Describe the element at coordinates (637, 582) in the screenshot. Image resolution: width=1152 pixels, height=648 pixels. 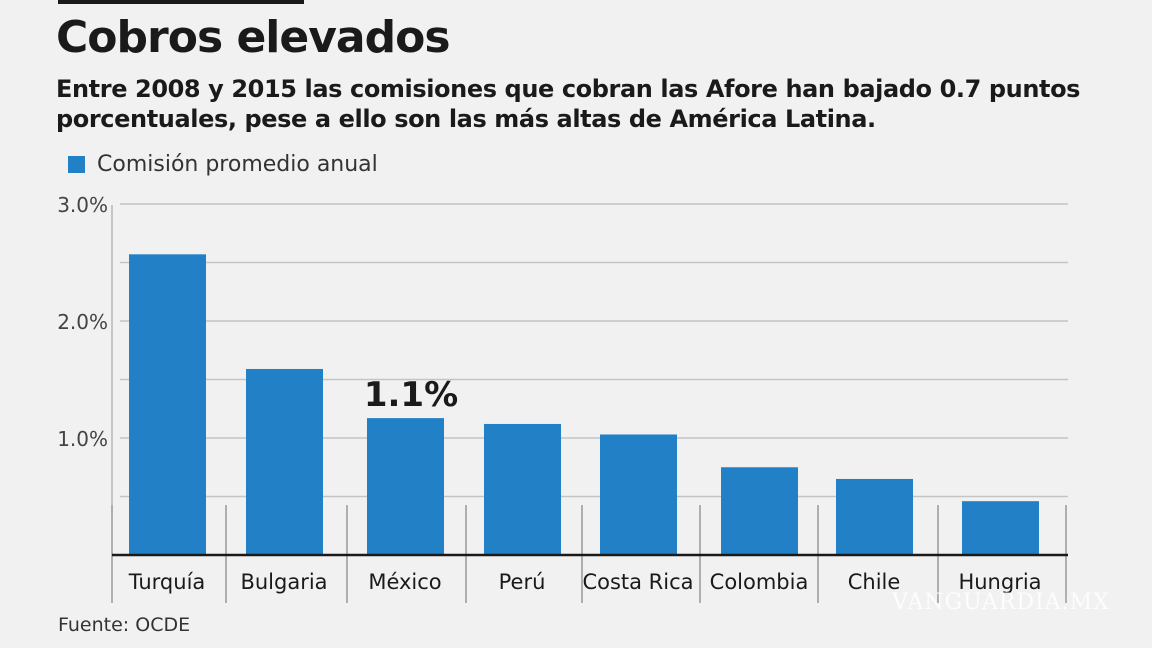
I see `x-tick-label: Costa Rica` at that location.